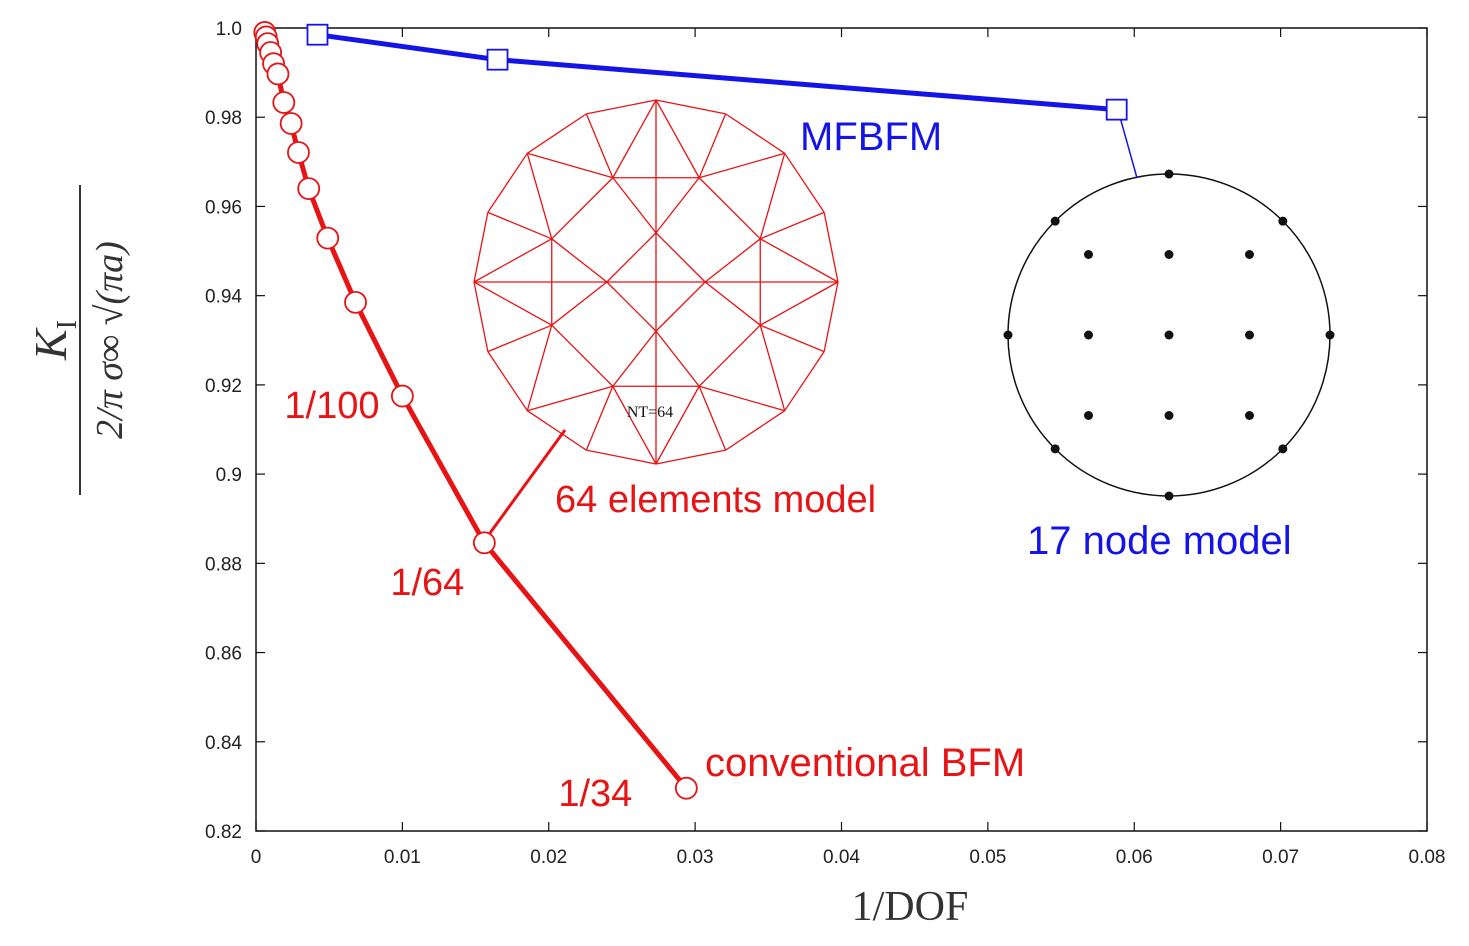  What do you see at coordinates (331, 406) in the screenshot?
I see `point-label: 1/100` at bounding box center [331, 406].